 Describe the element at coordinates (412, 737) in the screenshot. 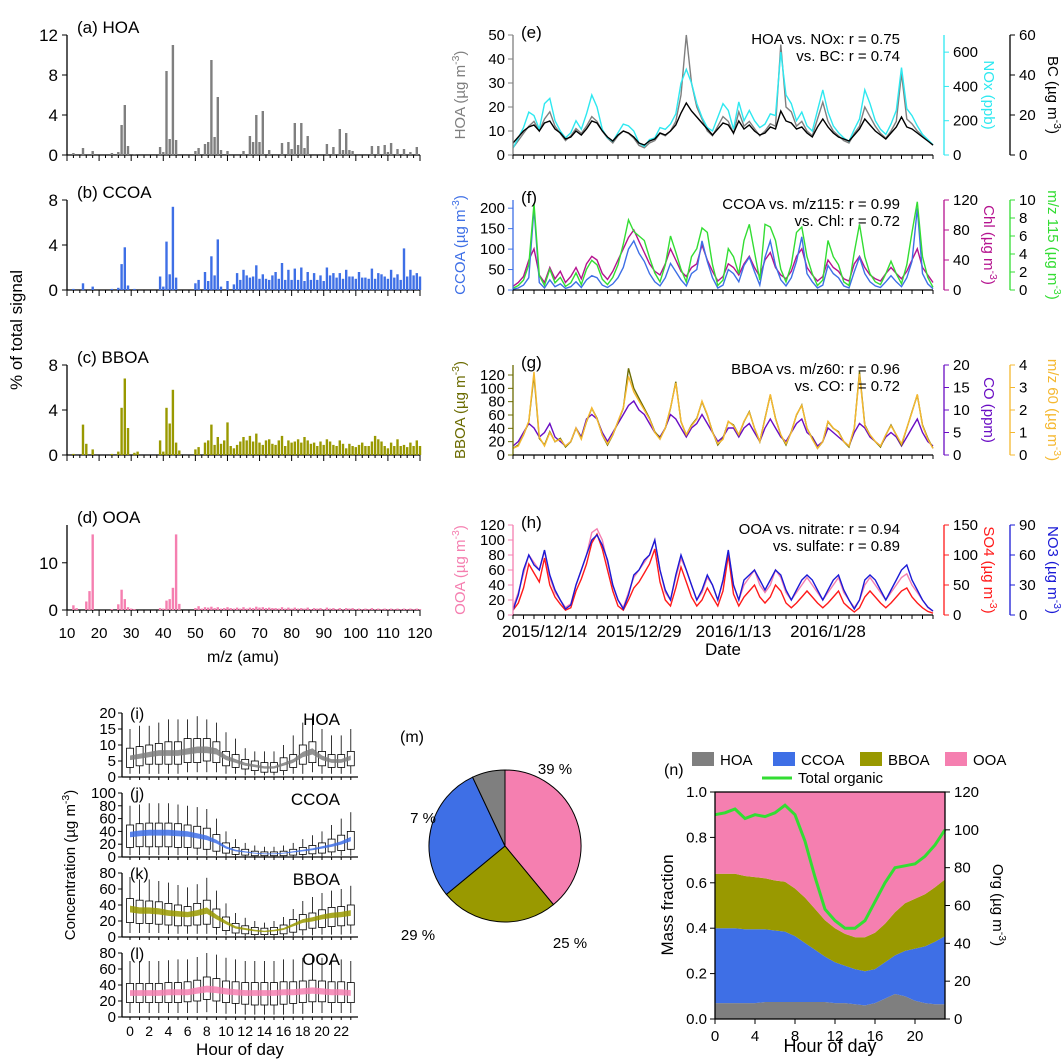

I see `panel-label: (m)` at that location.